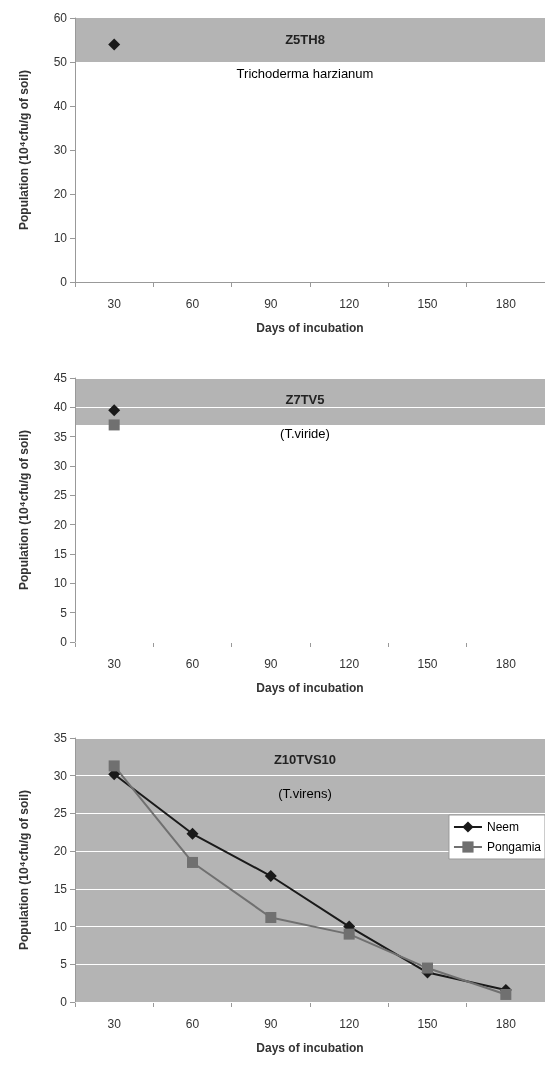 The width and height of the screenshot is (551, 1086). Describe the element at coordinates (305, 433) in the screenshot. I see `text: (T.viride)` at that location.